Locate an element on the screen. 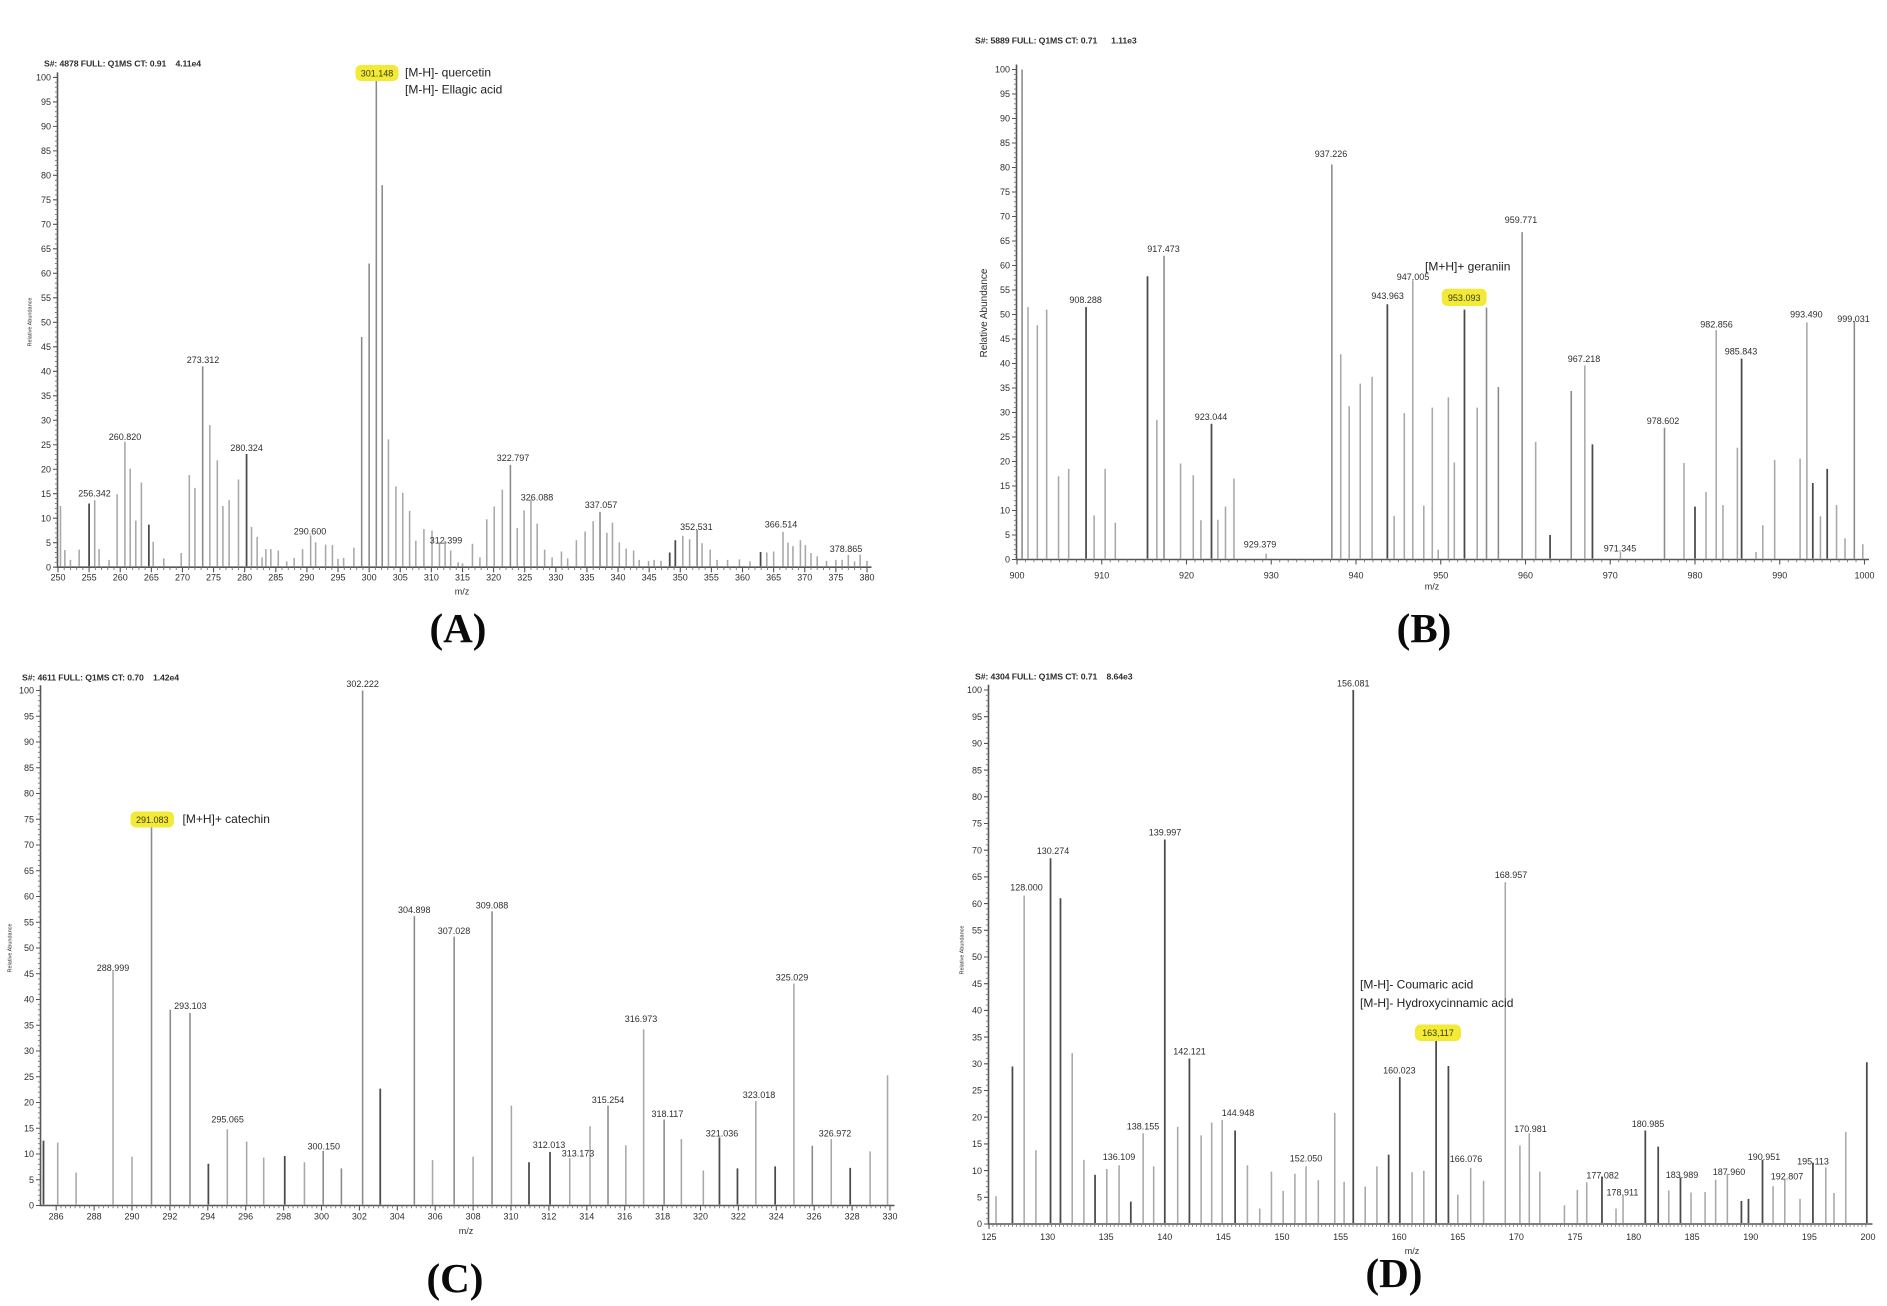  svg-text: 200 is located at coordinates (1867, 1237).